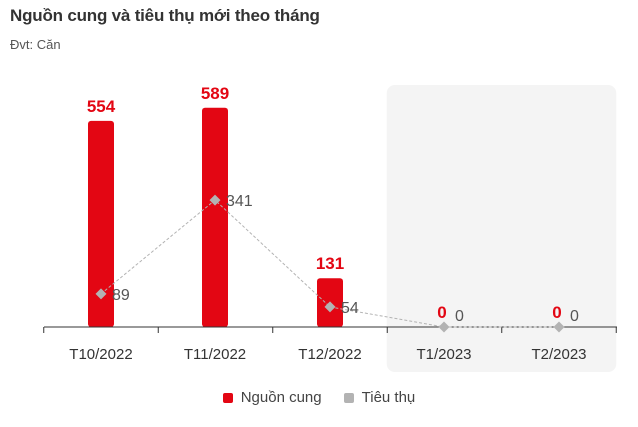 The width and height of the screenshot is (638, 427). Describe the element at coordinates (35, 44) in the screenshot. I see `chart-unit-subtitle: Đvt: Căn` at that location.